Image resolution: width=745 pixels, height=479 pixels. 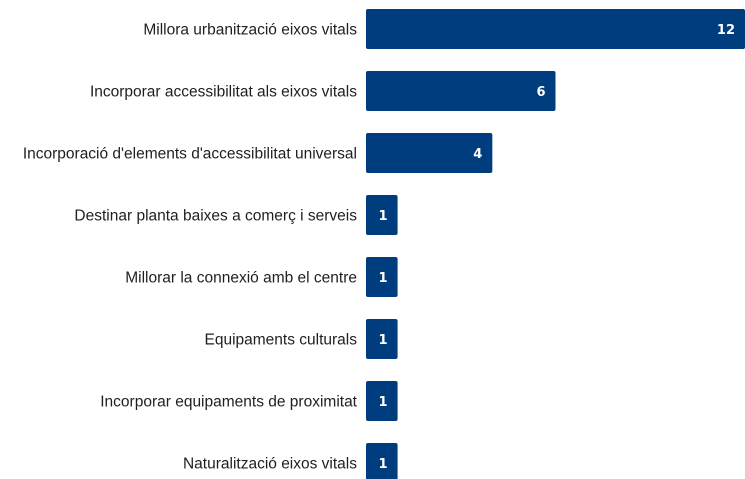 I want to click on value-label-5: 1, so click(x=383, y=278).